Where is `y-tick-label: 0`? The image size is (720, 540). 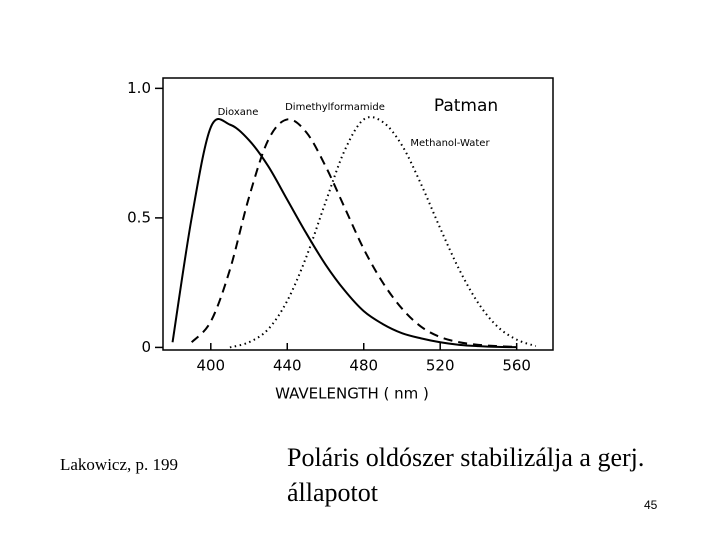
y-tick-label: 0 is located at coordinates (146, 347).